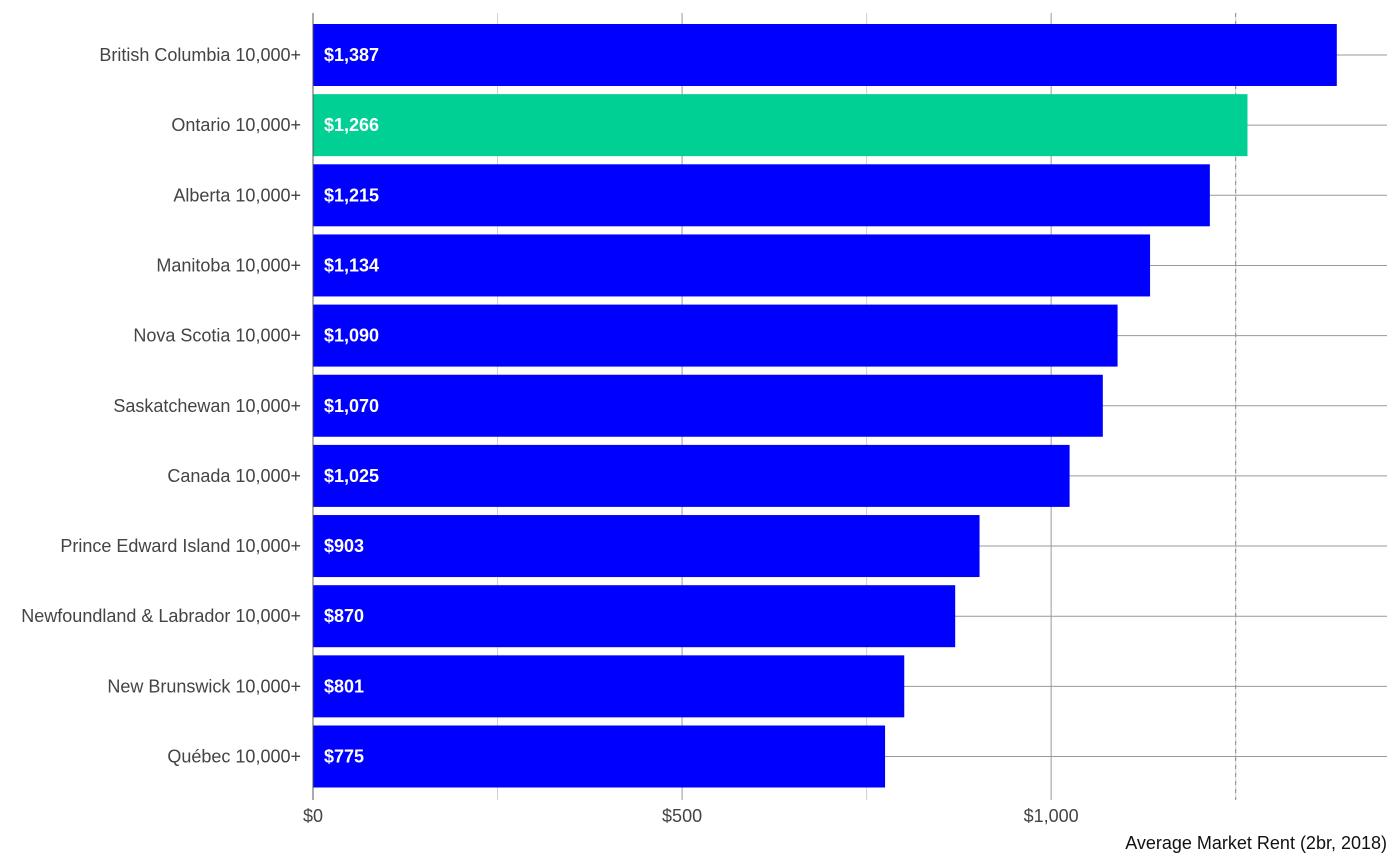 The width and height of the screenshot is (1400, 865). Describe the element at coordinates (351, 55) in the screenshot. I see `bar-value-label: $1,387` at that location.